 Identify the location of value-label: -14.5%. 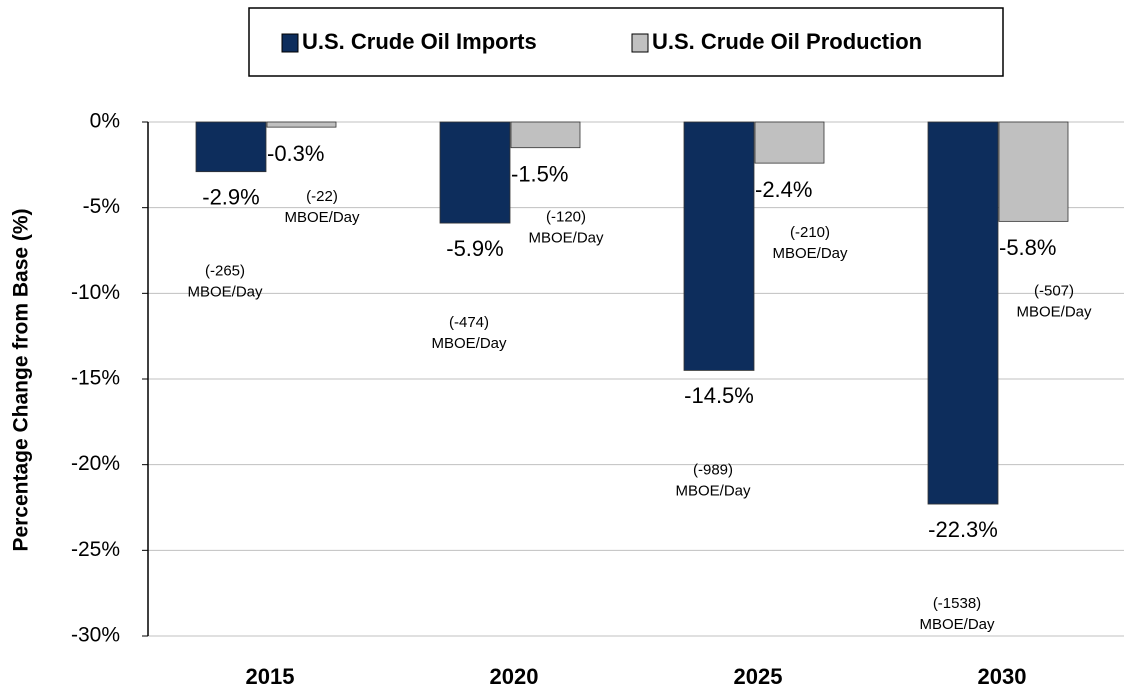
(719, 395).